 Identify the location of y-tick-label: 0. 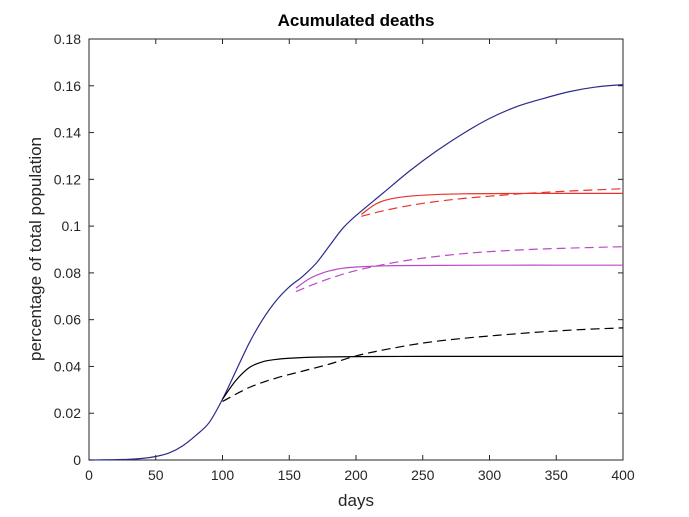
(77, 460).